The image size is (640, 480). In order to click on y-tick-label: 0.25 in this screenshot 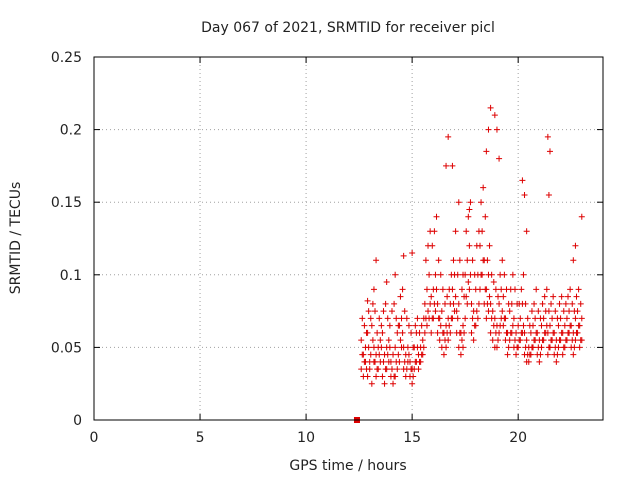, I will do `click(66, 58)`.